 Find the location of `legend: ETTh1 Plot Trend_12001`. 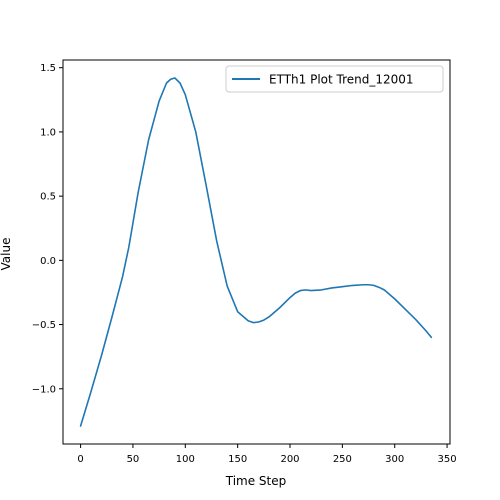

legend: ETTh1 Plot Trend_12001 is located at coordinates (334, 79).